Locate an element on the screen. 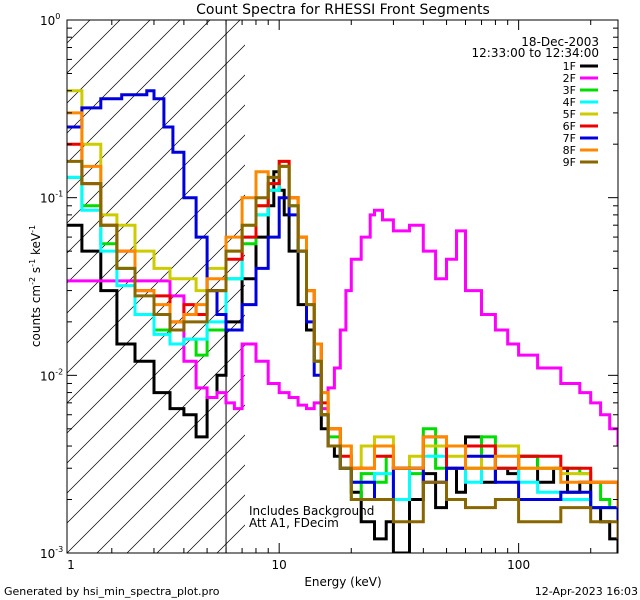 The height and width of the screenshot is (600, 640). x-tick-label: 1 is located at coordinates (71, 565).